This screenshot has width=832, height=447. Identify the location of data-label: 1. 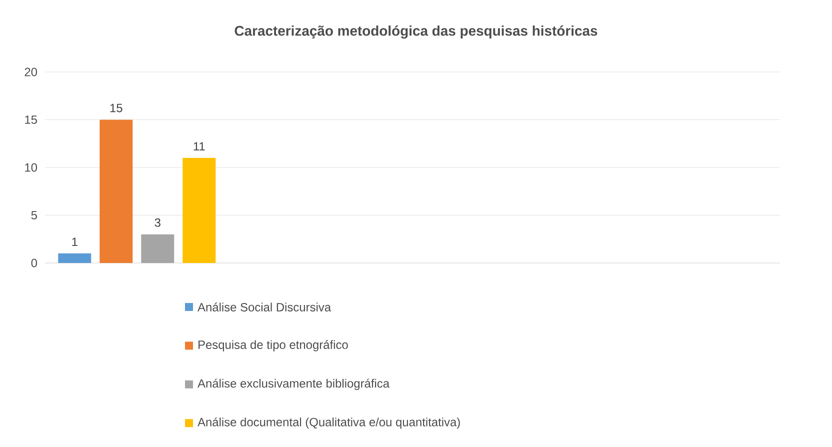
(75, 242).